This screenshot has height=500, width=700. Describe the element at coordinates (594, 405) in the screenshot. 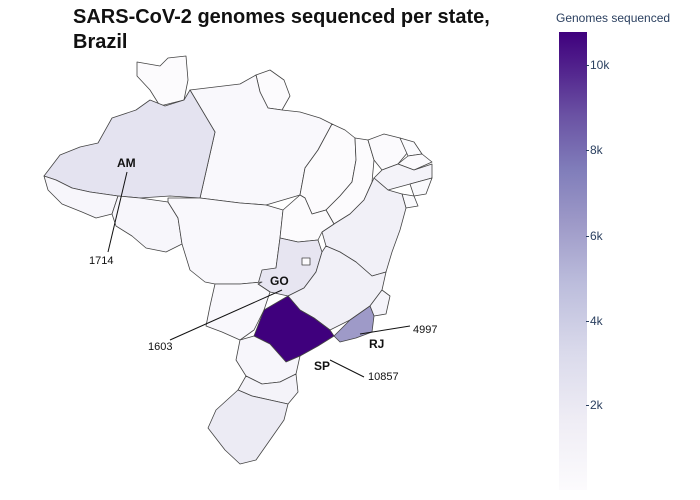

I see `colorbar-tick-2k: 2k` at that location.